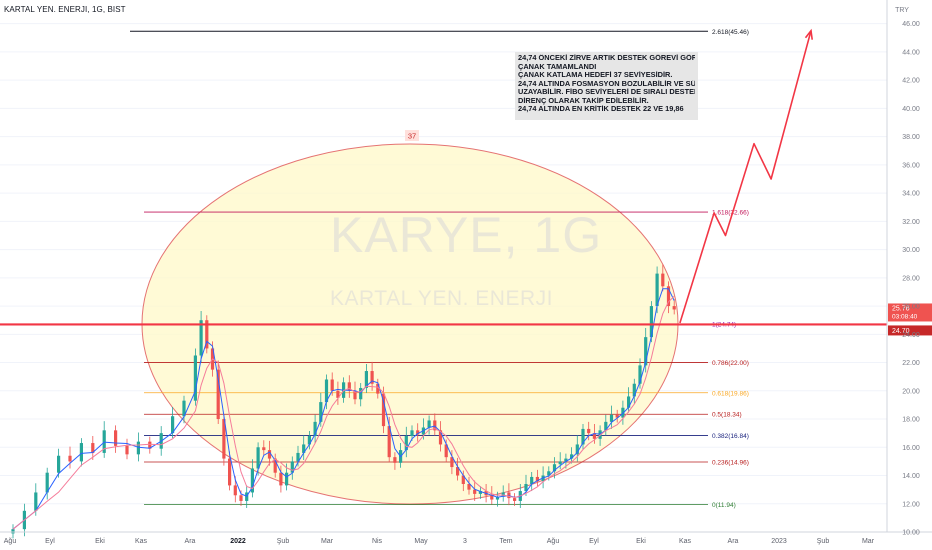 This screenshot has width=932, height=550. Describe the element at coordinates (911, 24) in the screenshot. I see `y-tick-label: 46.00` at that location.